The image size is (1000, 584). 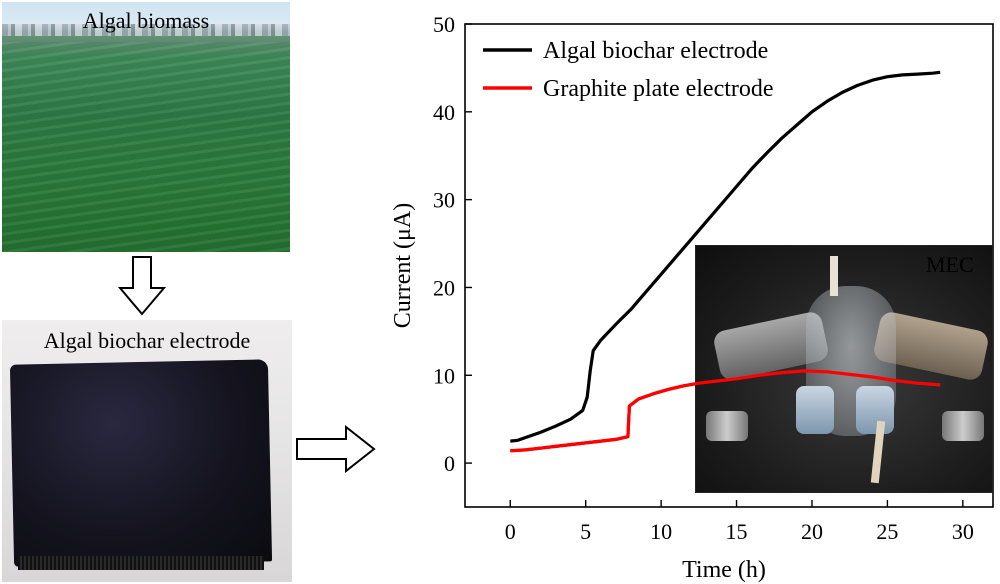 I want to click on y-tick-label: 30, so click(x=444, y=200).